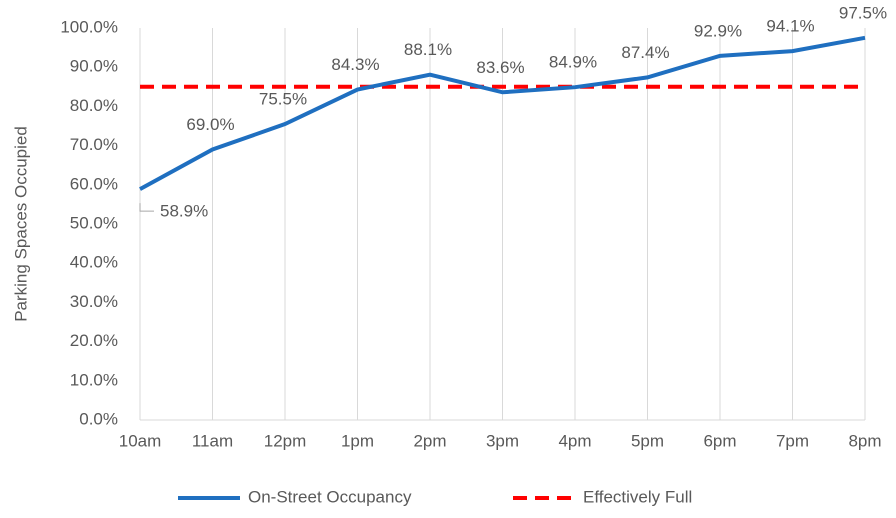 Image resolution: width=896 pixels, height=518 pixels. I want to click on legend-label: Effectively Full, so click(637, 496).